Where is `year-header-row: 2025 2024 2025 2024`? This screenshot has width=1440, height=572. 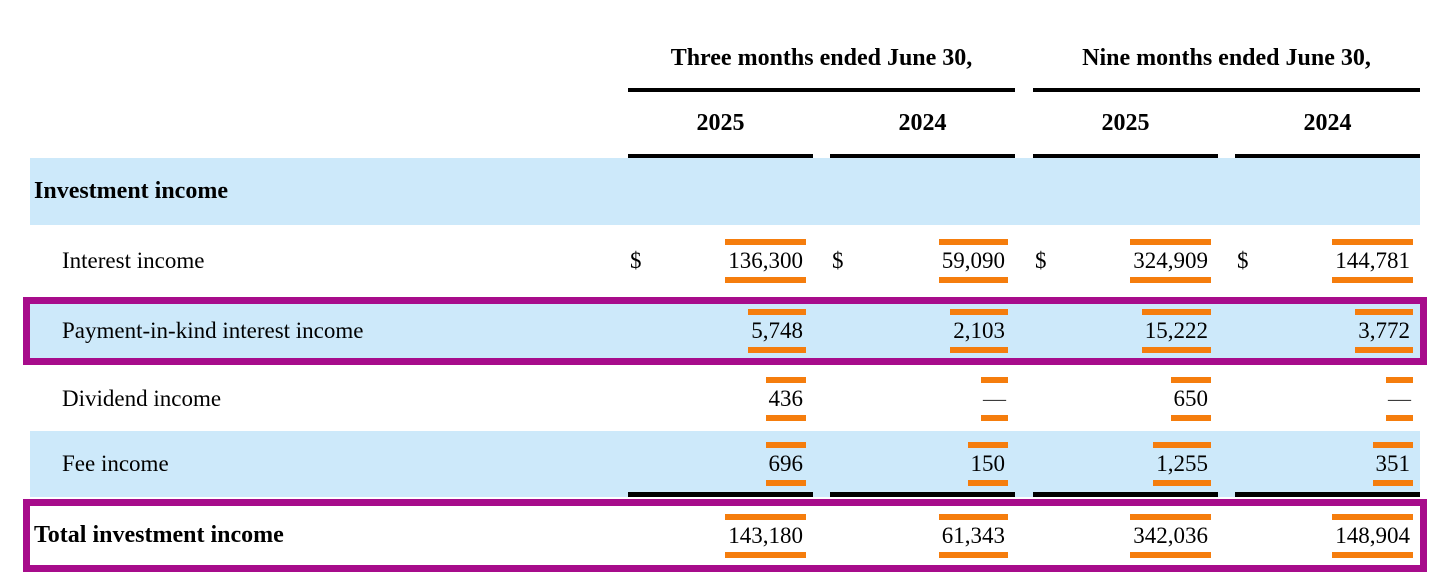 year-header-row: 2025 2024 2025 2024 is located at coordinates (725, 125).